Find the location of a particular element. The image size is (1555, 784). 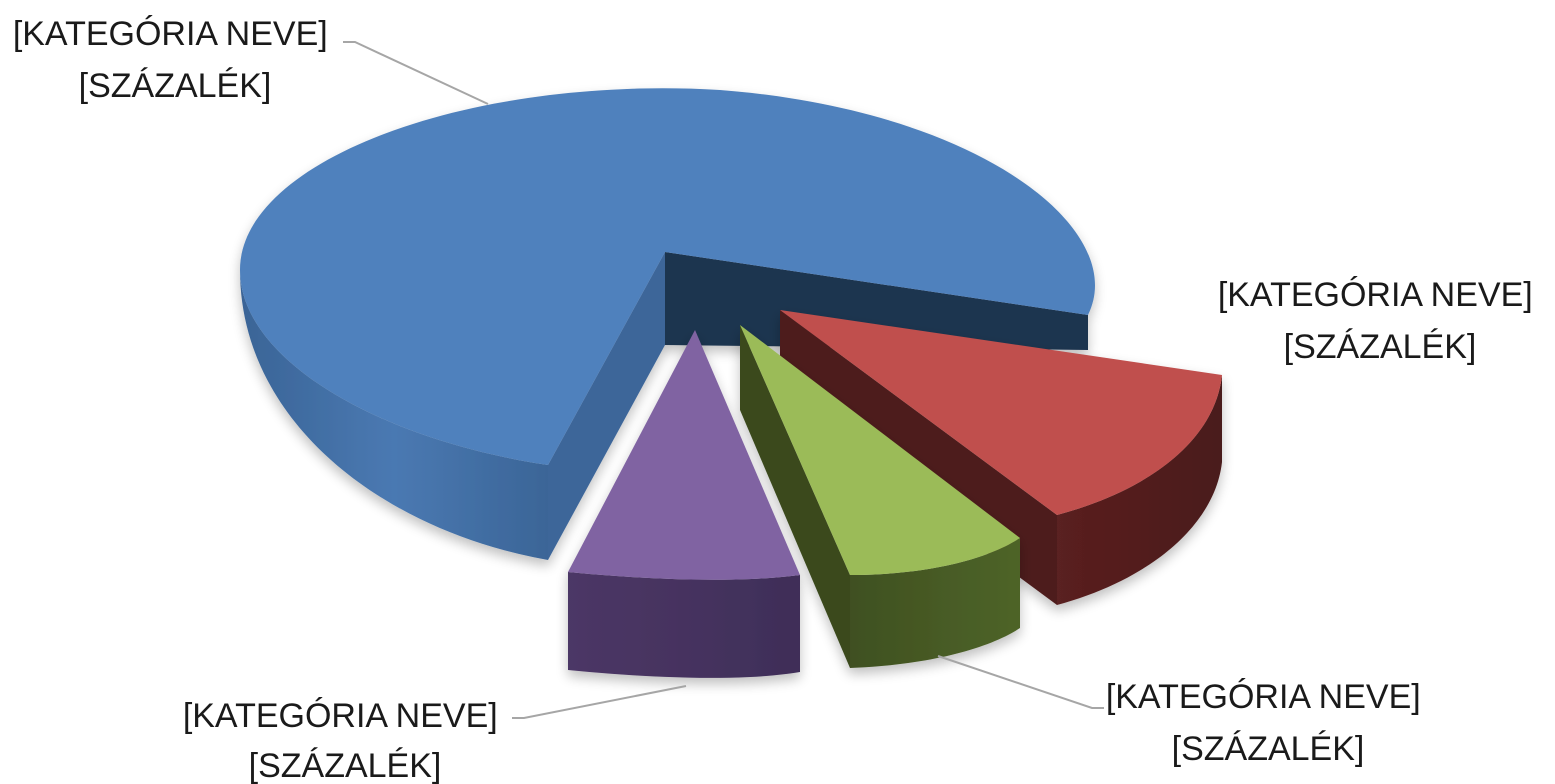

slice-4-label: [KATEGÓRIA NEVE] [SZÁZALÉK] is located at coordinates (345, 740).